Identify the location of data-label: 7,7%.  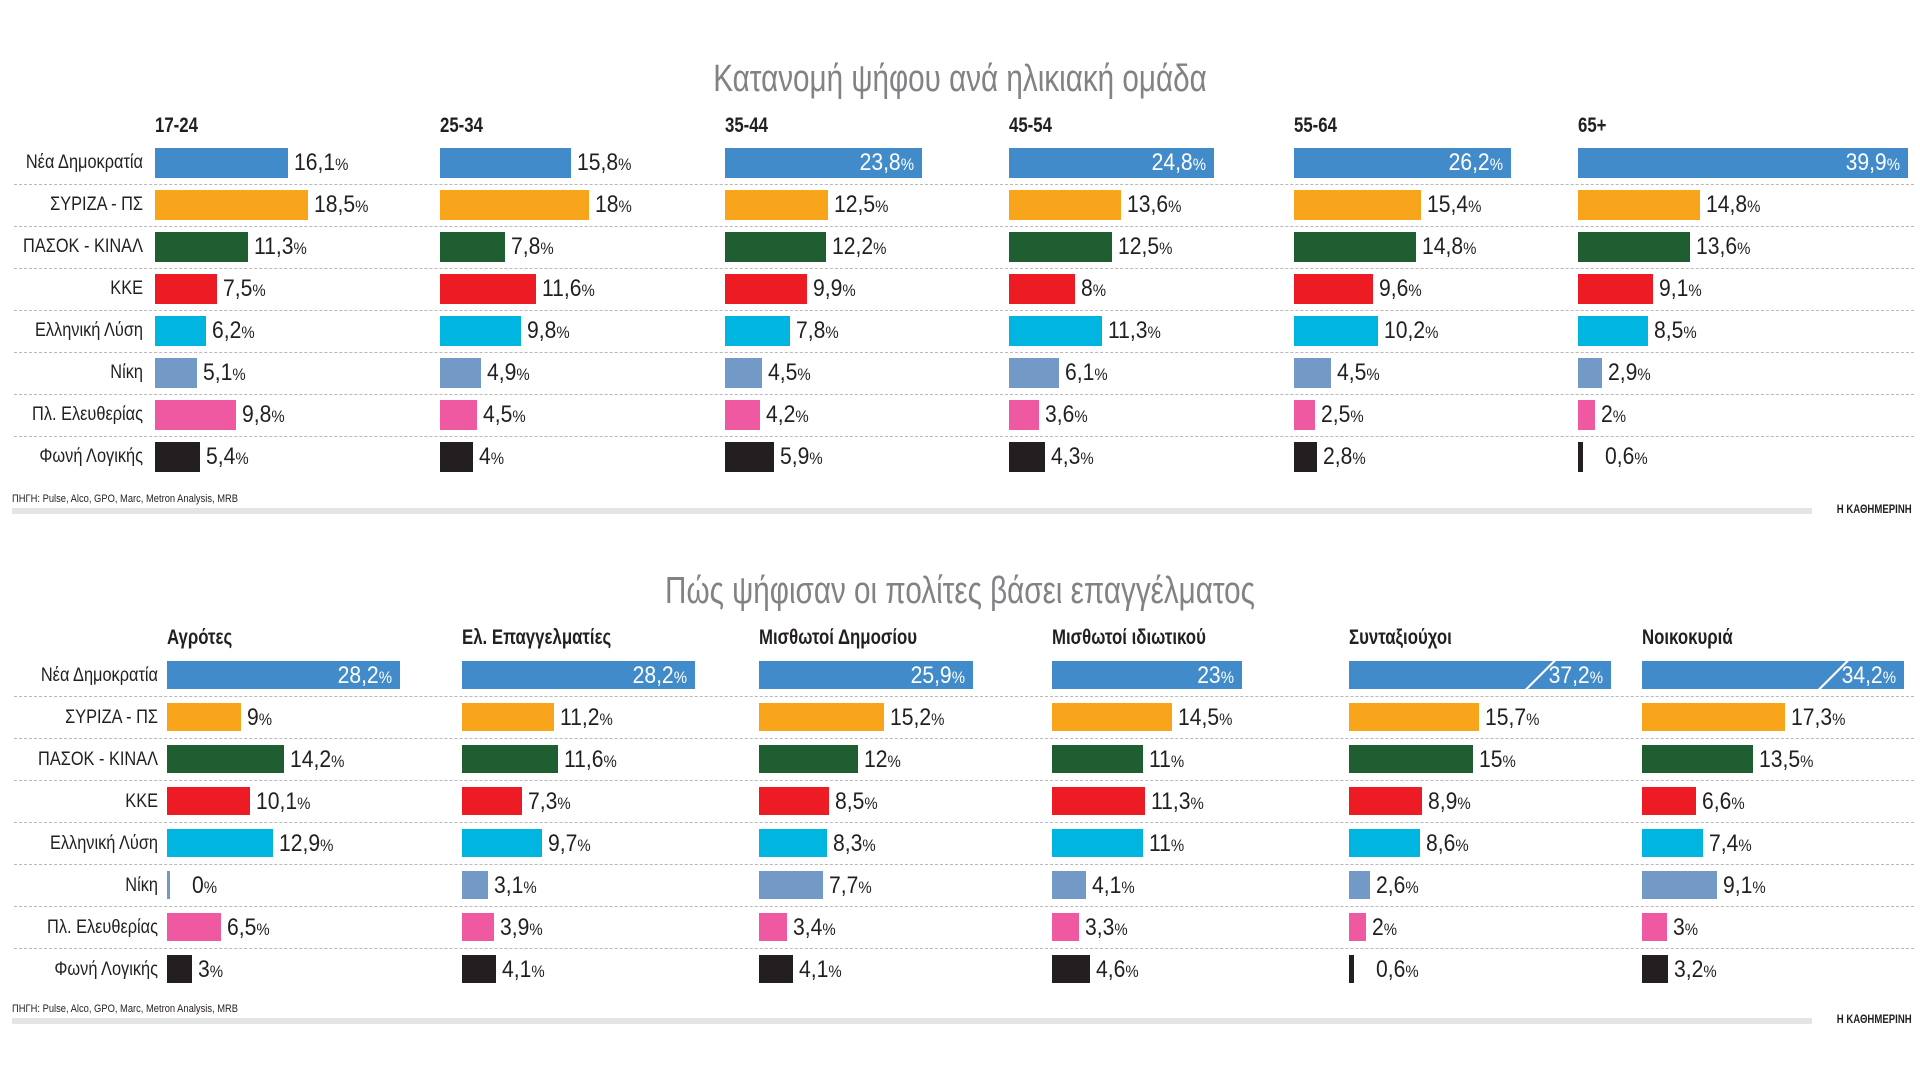
(850, 886).